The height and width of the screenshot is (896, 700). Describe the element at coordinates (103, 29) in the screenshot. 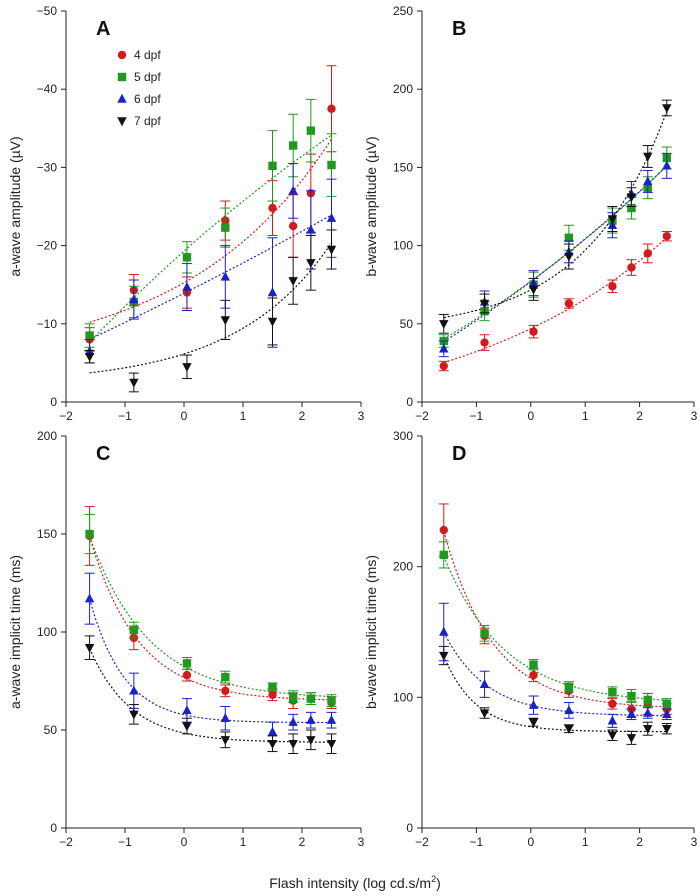

I see `panel-letter: A` at that location.